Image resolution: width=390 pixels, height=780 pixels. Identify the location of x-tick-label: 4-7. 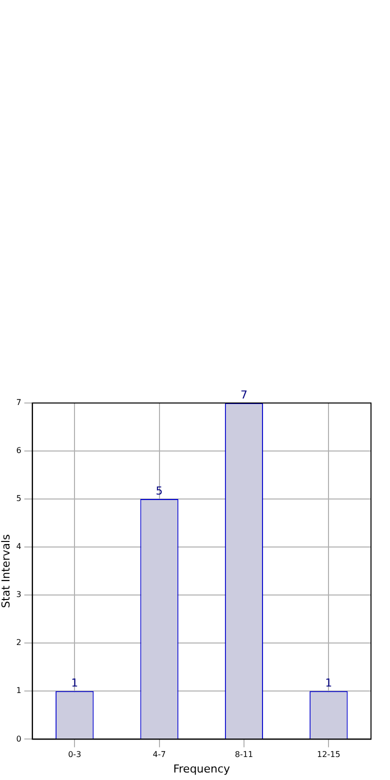
(159, 755).